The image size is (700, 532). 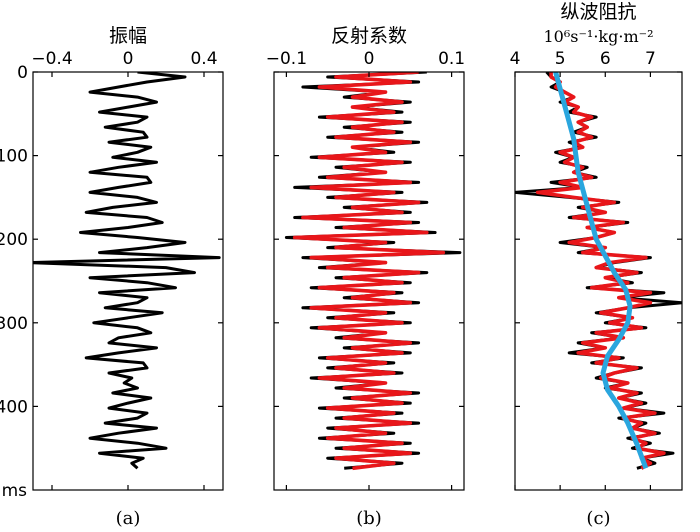 I want to click on panel-amplitude-xtick-label: 0, so click(x=128, y=59).